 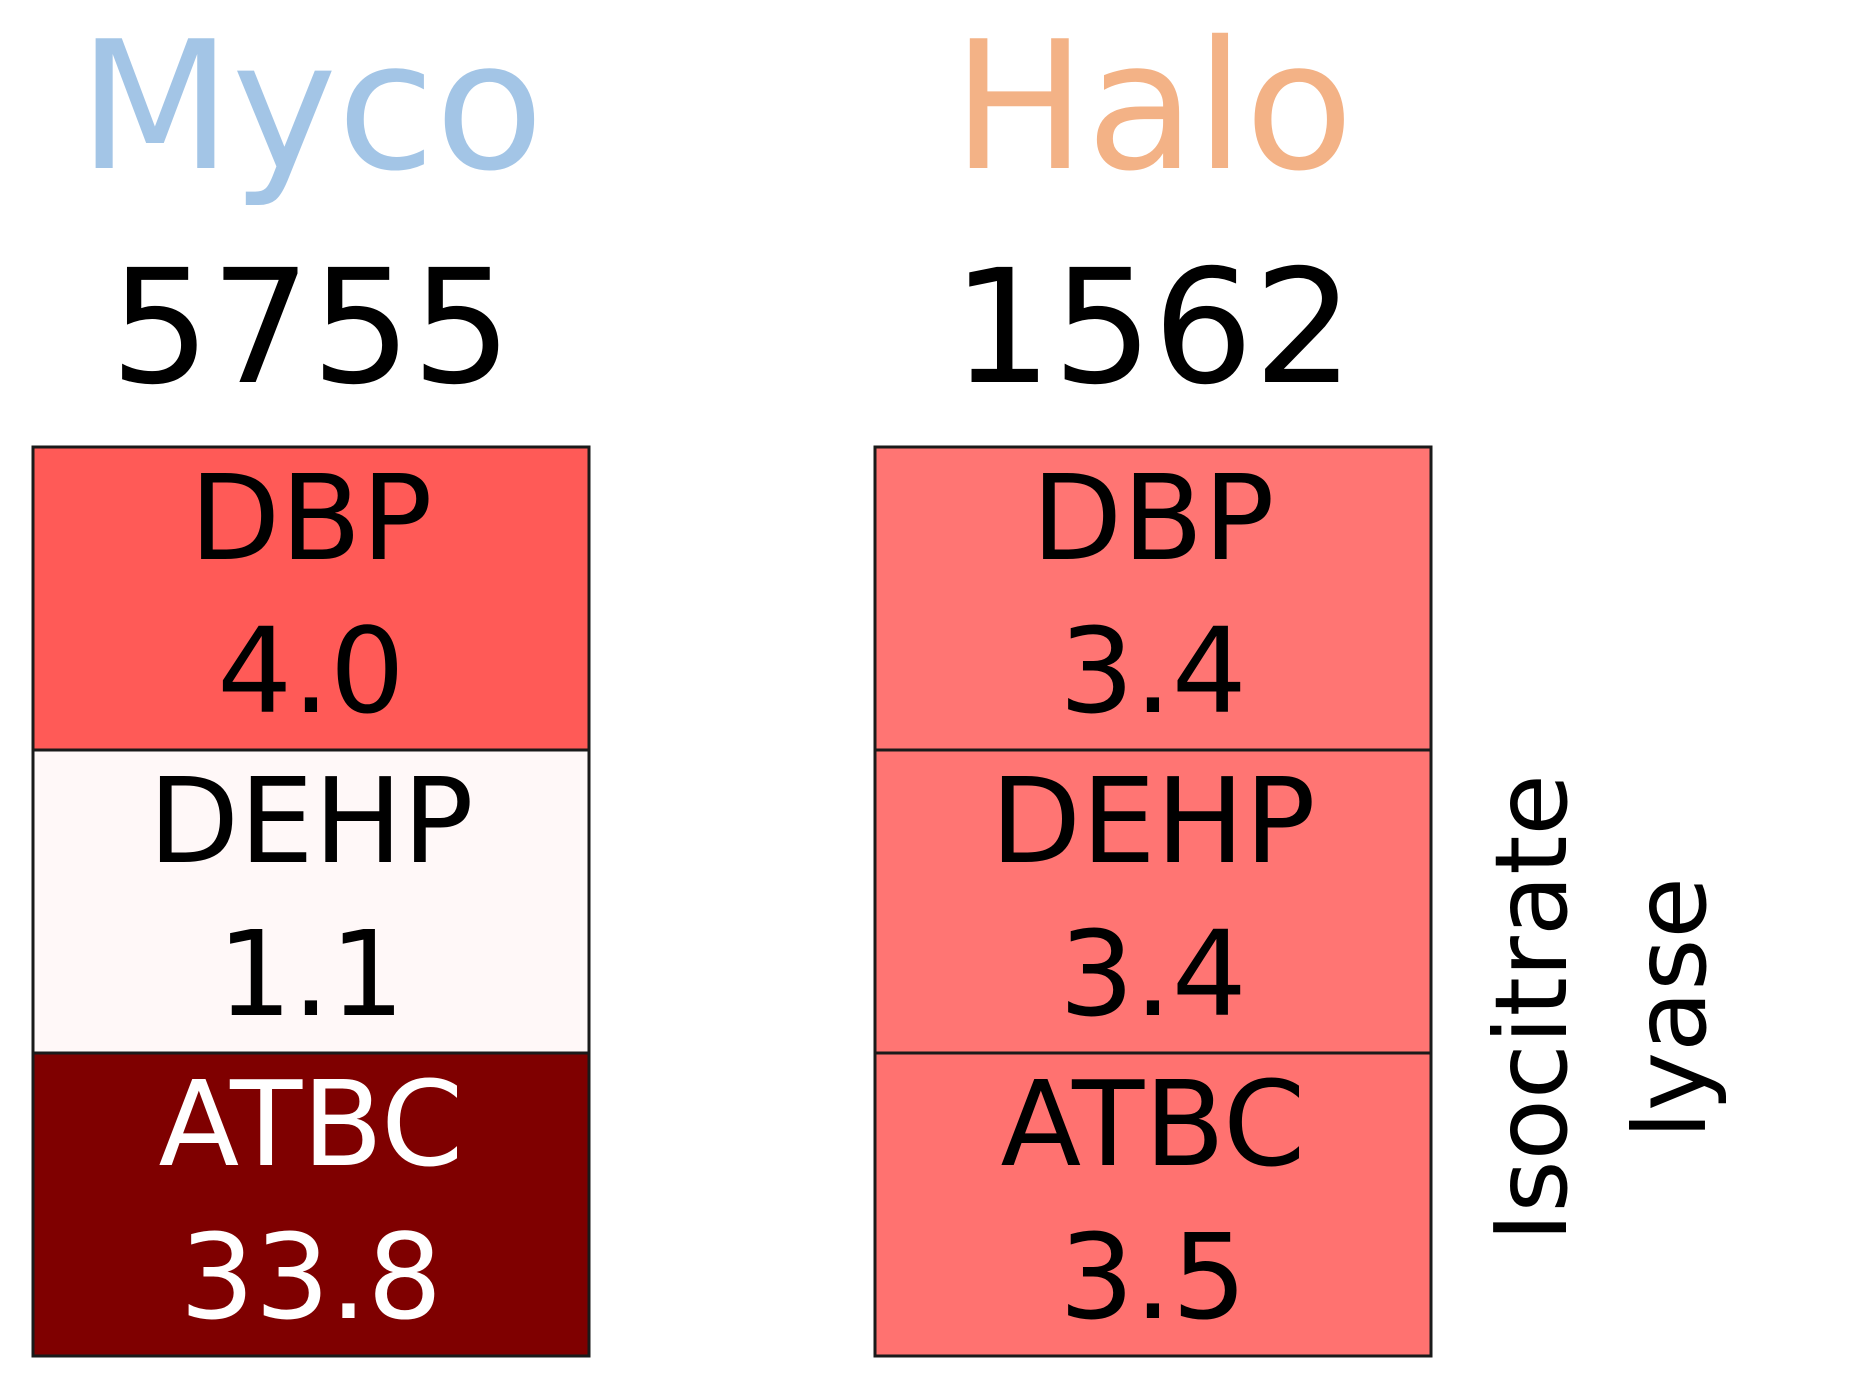 What do you see at coordinates (311, 671) in the screenshot?
I see `cell-value: 4.0` at bounding box center [311, 671].